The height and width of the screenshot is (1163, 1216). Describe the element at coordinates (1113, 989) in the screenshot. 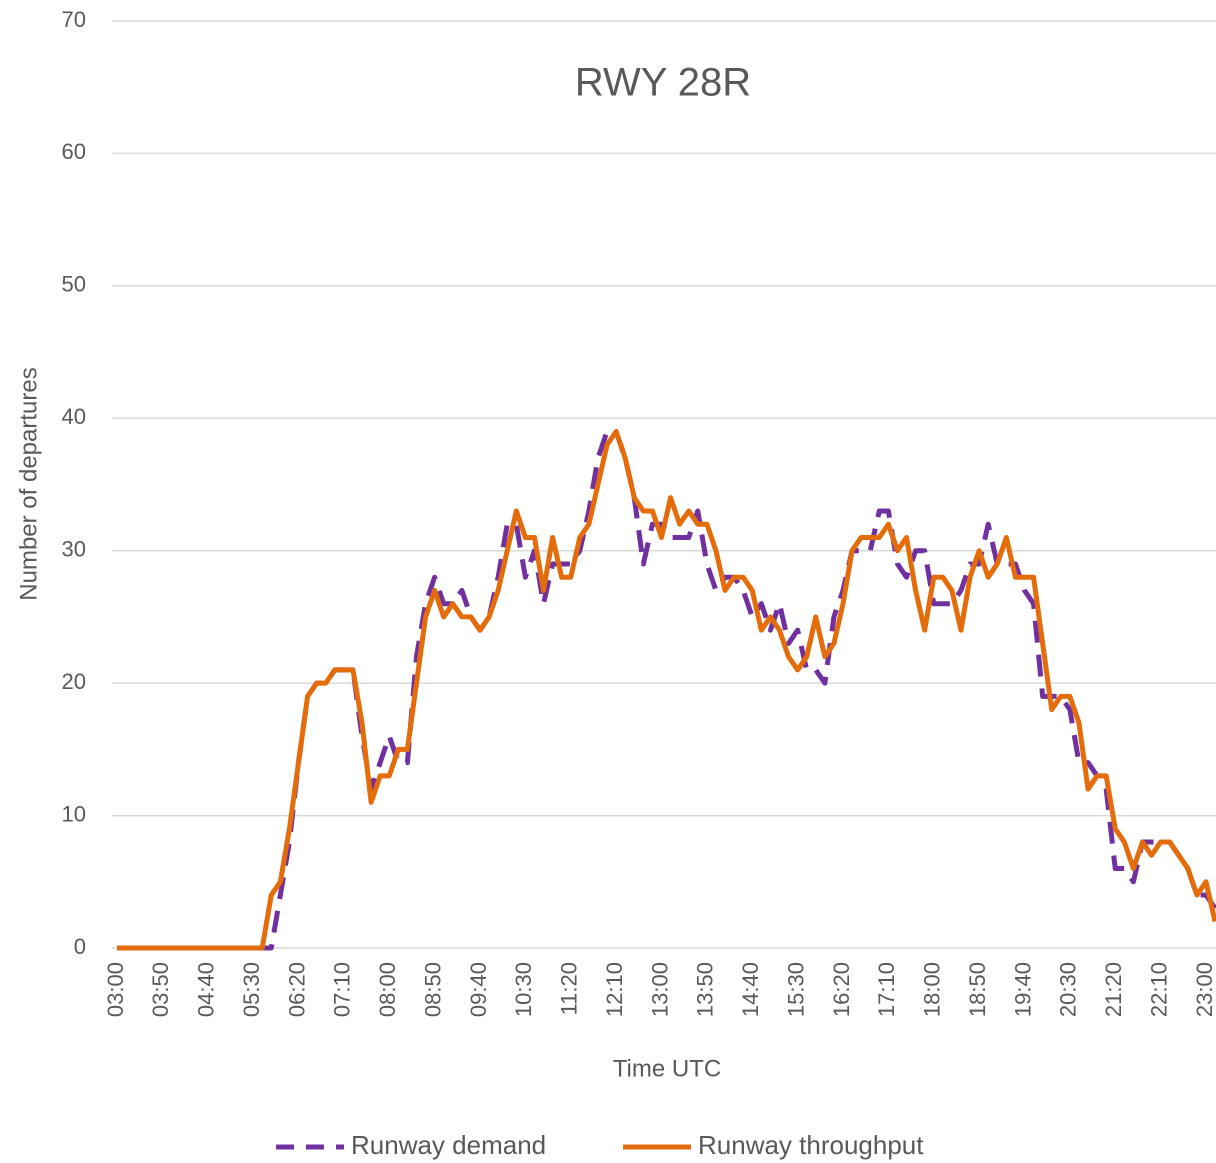

I see `x-tick-label: 21:20` at that location.